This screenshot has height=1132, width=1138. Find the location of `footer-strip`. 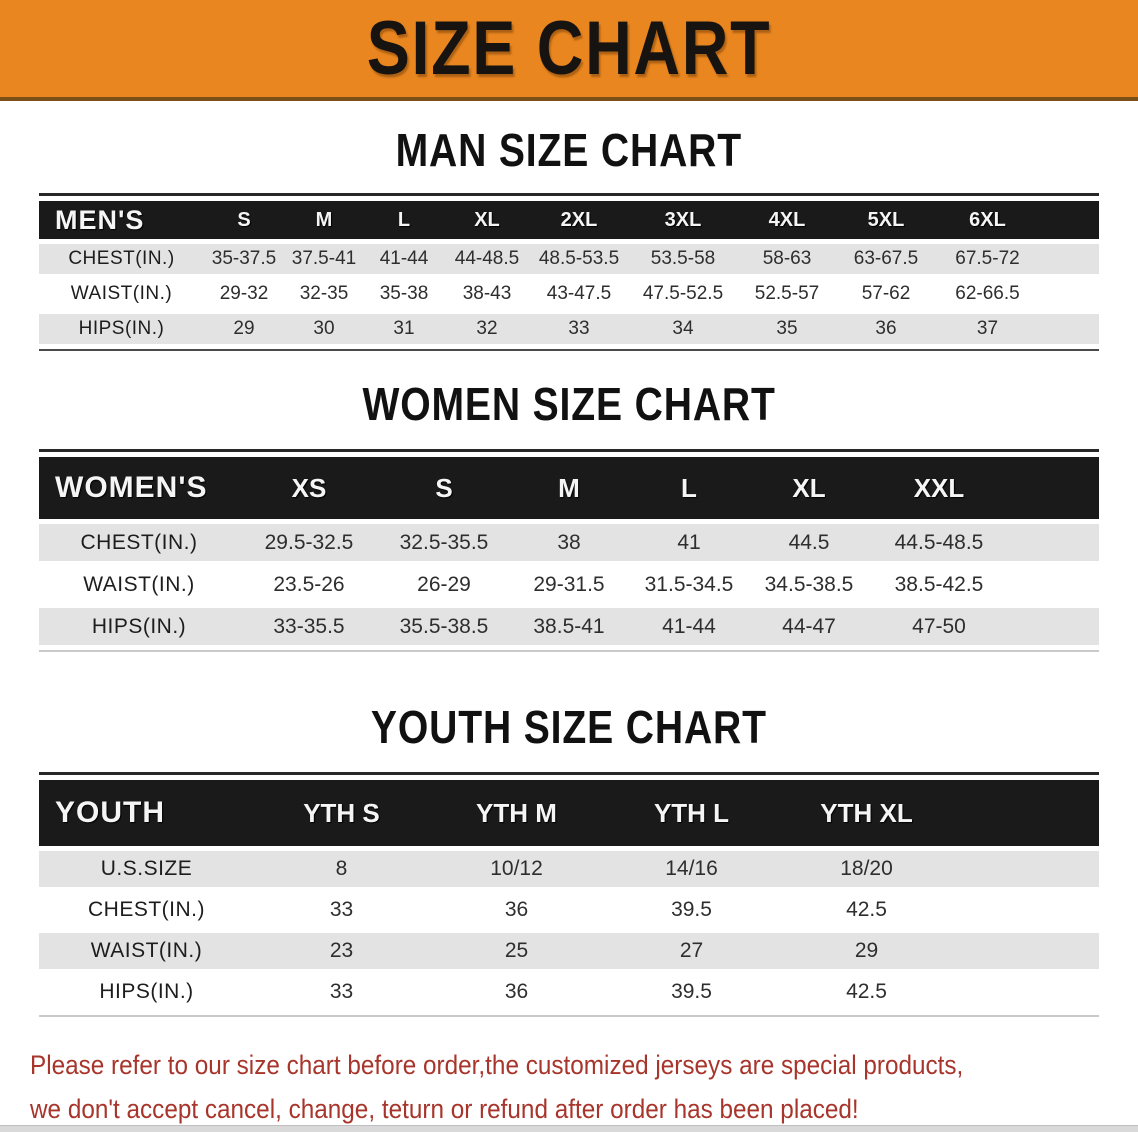

footer-strip is located at coordinates (569, 1128).